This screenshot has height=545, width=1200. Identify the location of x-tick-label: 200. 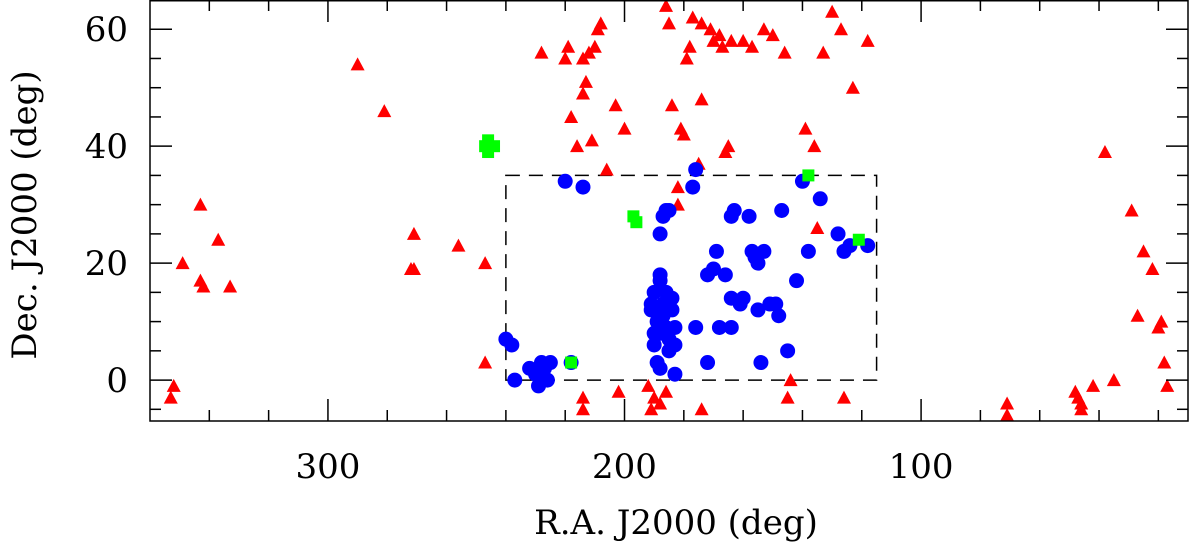
(624, 467).